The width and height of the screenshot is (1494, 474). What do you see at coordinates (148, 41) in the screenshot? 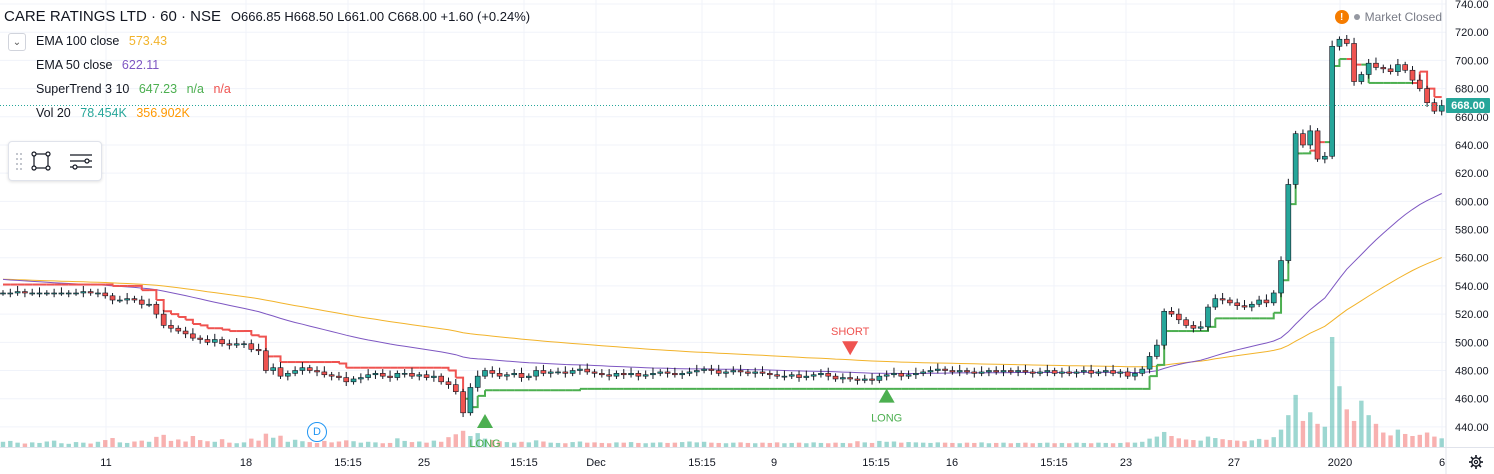
I see `indicator-value: 573.43` at bounding box center [148, 41].